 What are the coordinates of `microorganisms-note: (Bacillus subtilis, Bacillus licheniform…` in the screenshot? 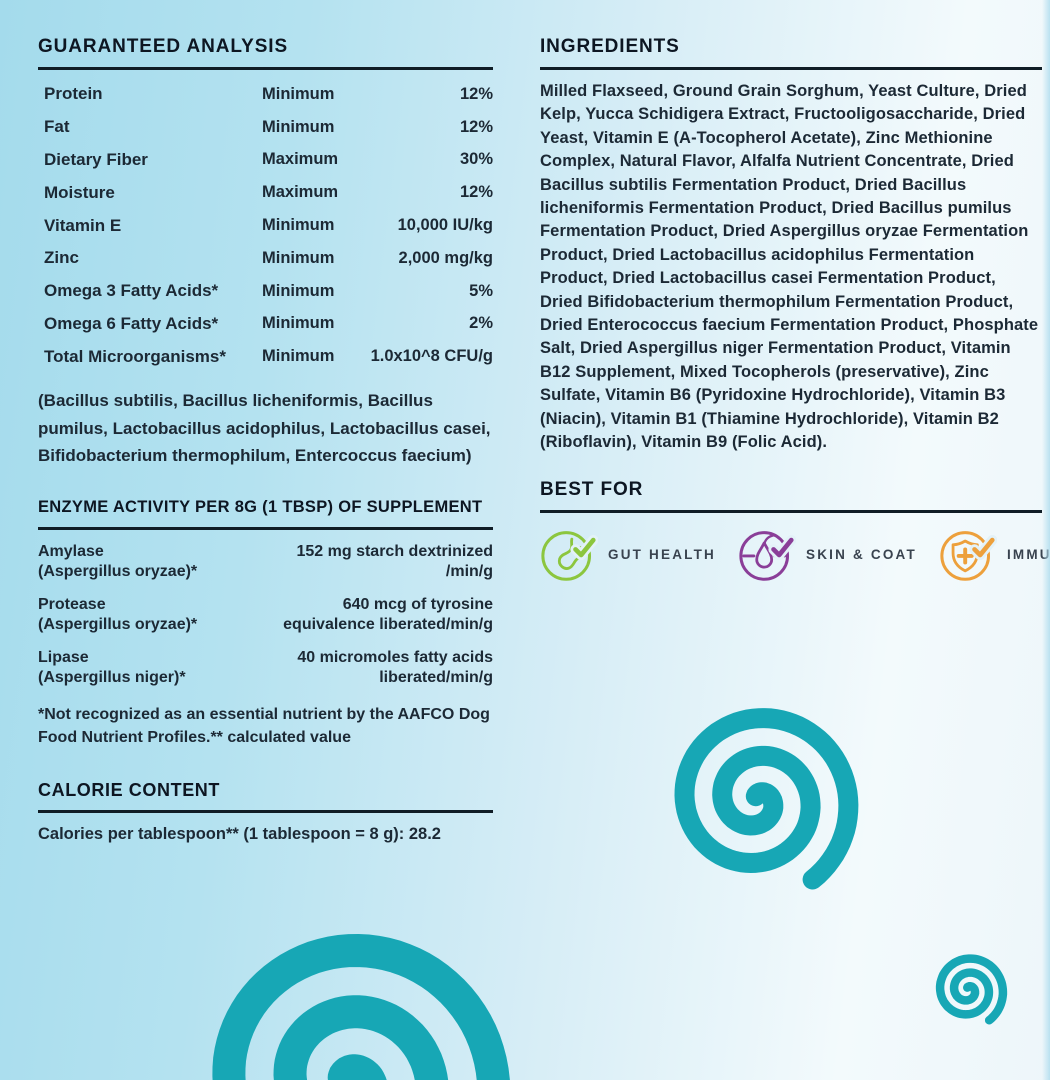 It's located at (264, 428).